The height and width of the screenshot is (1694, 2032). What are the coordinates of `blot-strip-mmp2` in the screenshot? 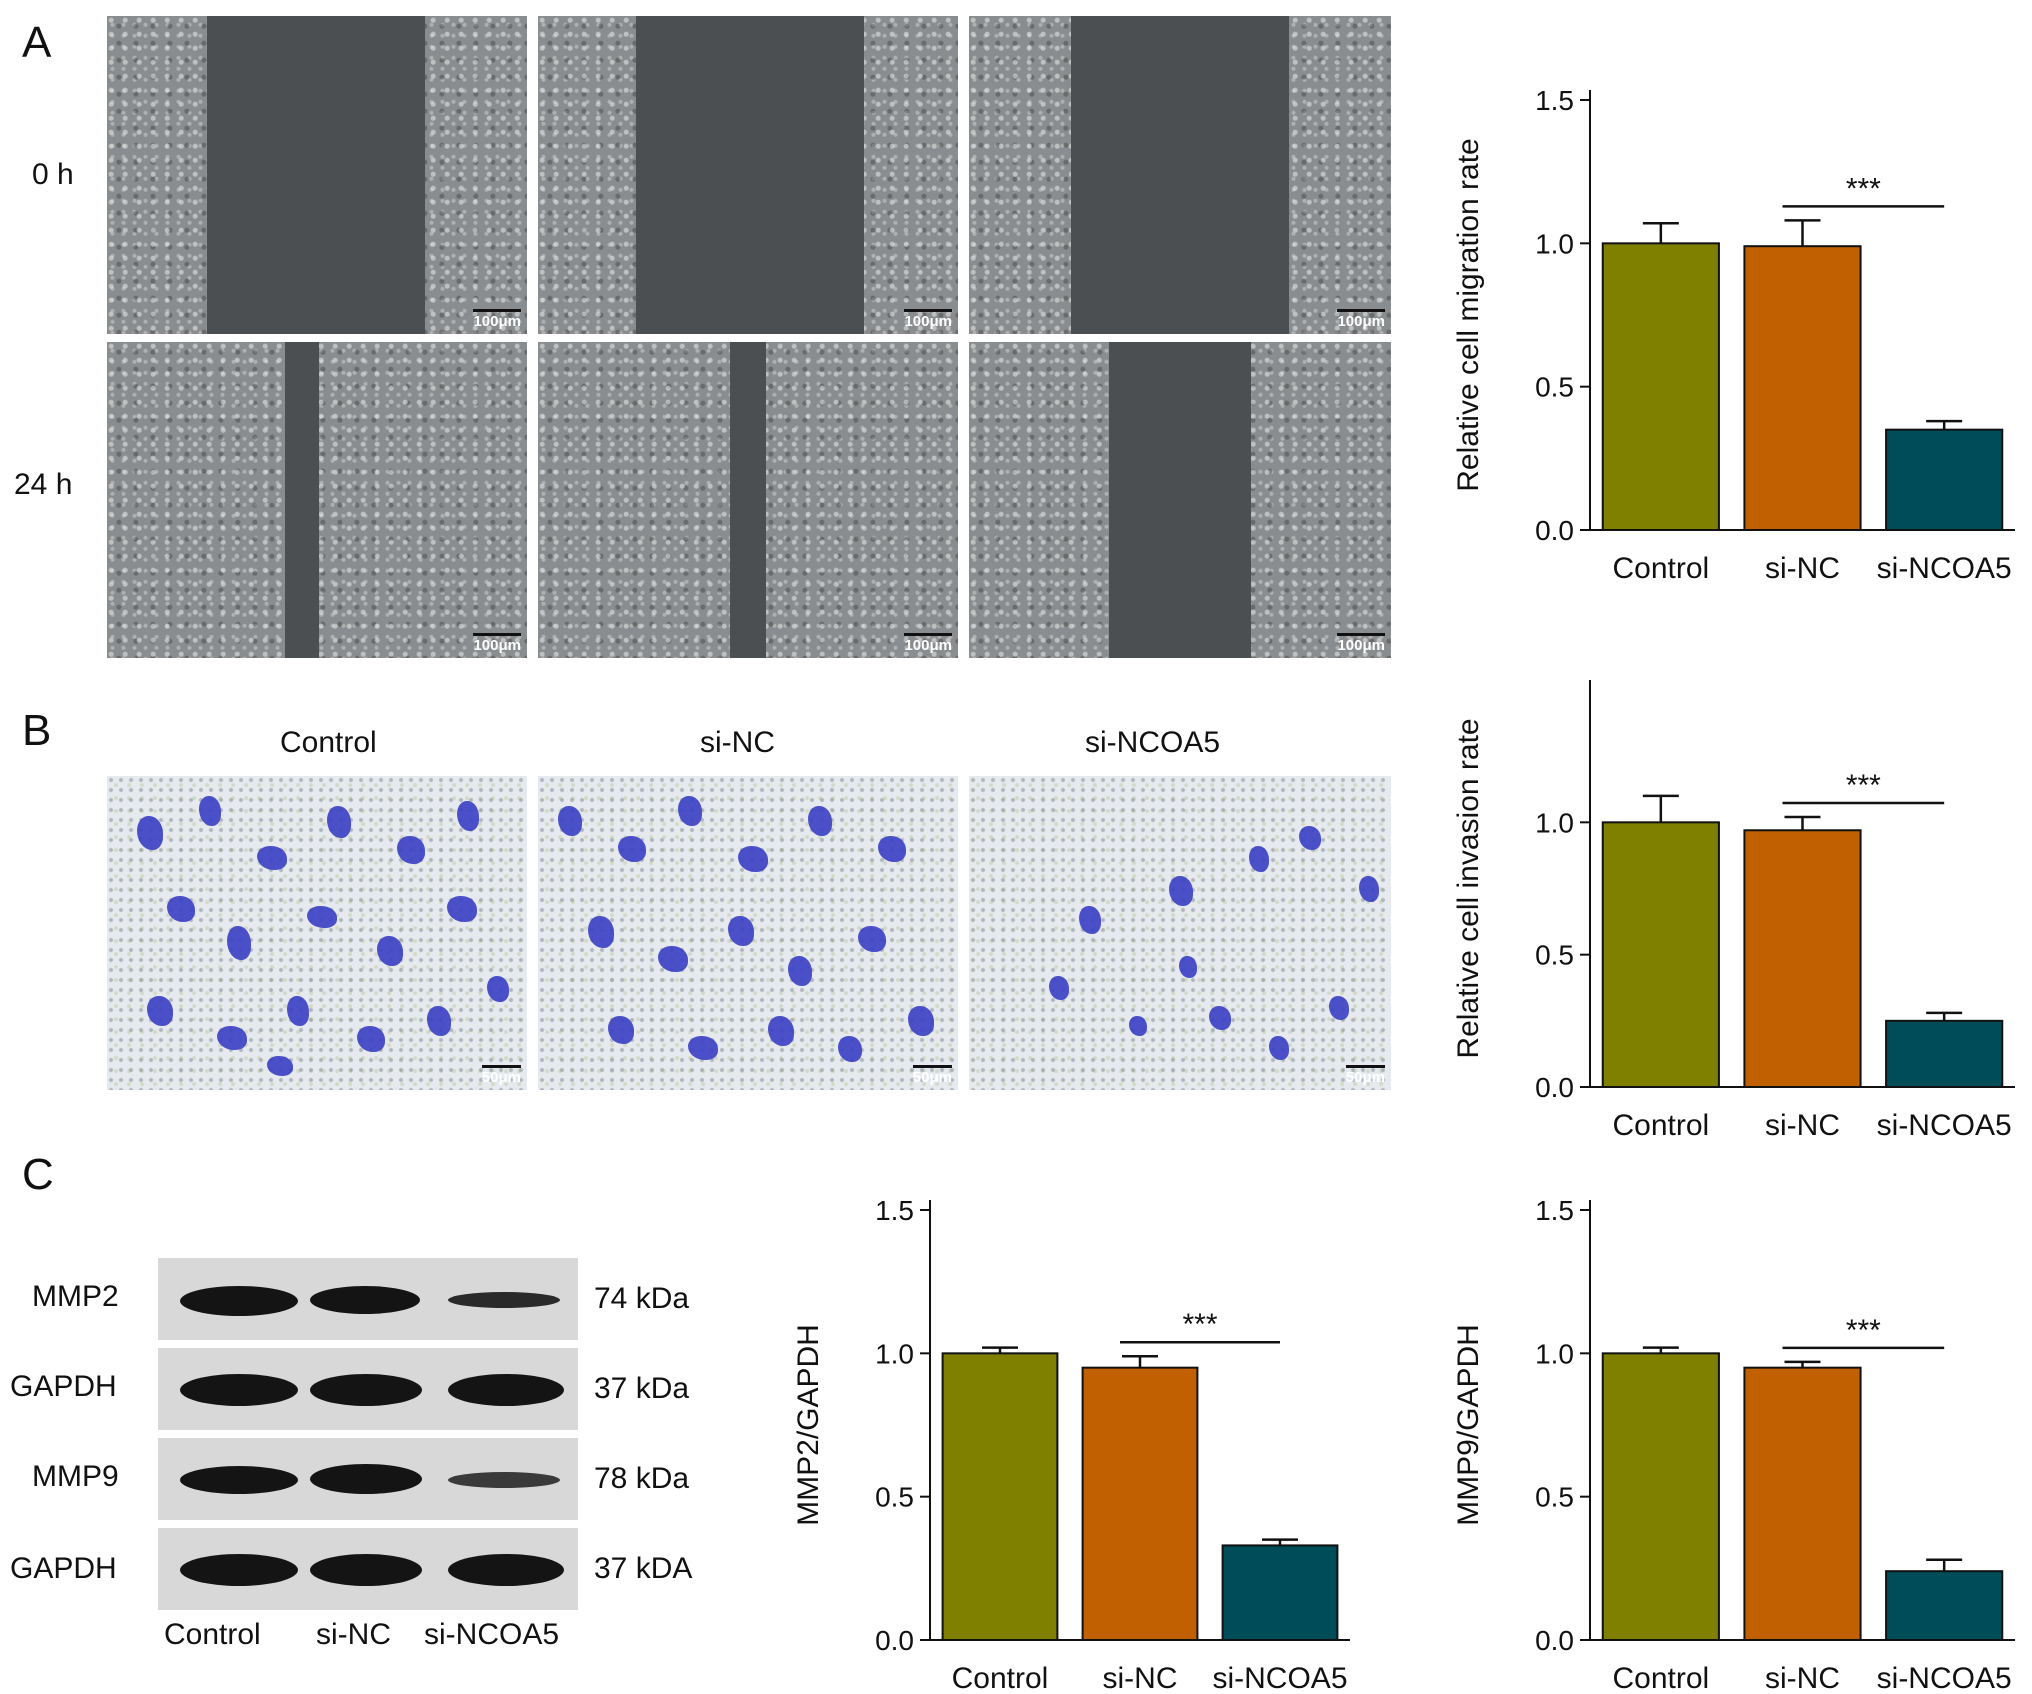 It's located at (368, 1299).